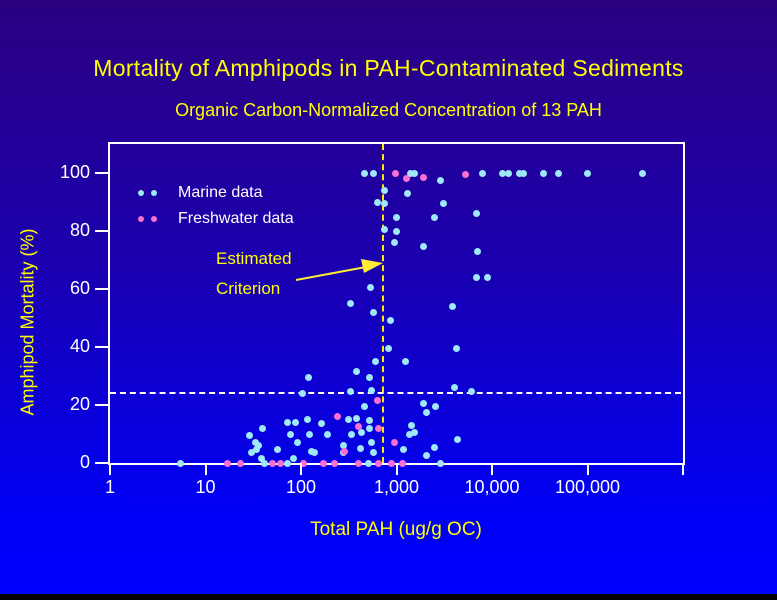 The image size is (777, 600). What do you see at coordinates (216, 193) in the screenshot?
I see `legend-item-marine: Marine data` at bounding box center [216, 193].